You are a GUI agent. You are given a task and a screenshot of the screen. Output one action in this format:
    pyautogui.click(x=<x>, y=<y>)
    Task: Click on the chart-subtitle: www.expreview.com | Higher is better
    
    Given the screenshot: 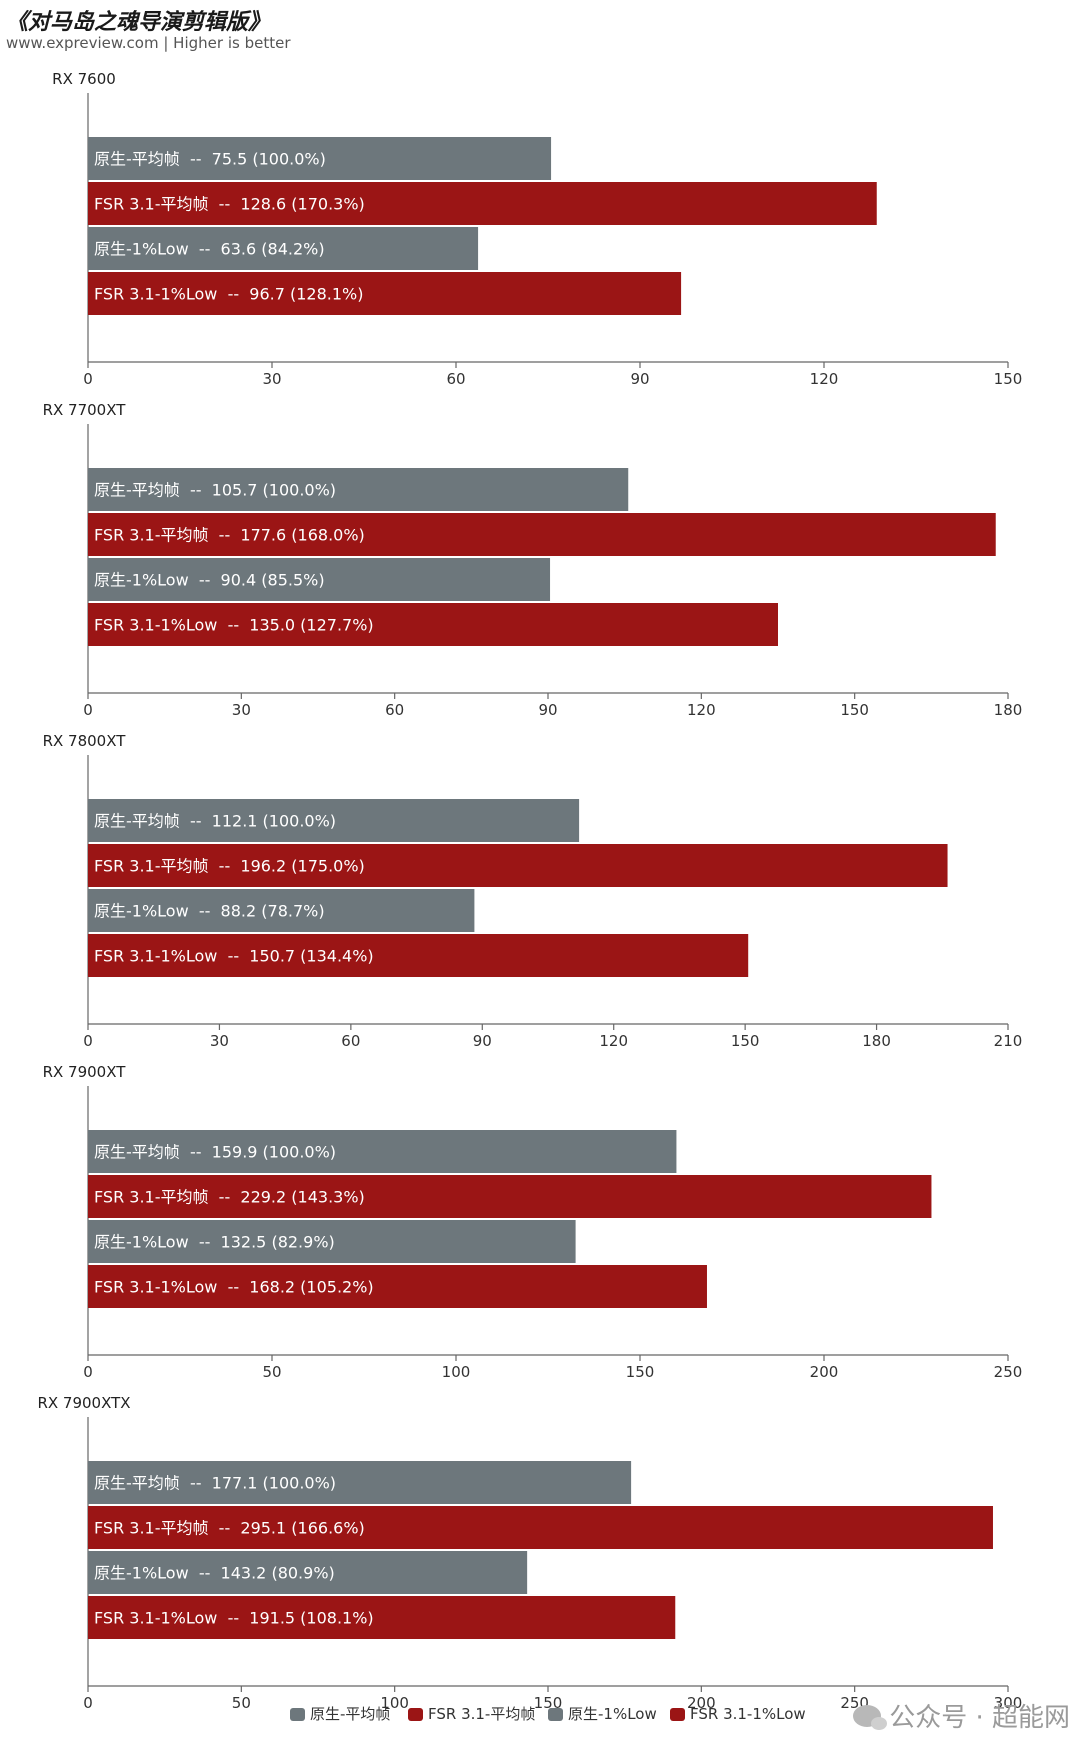 What is the action you would take?
    pyautogui.click(x=148, y=43)
    